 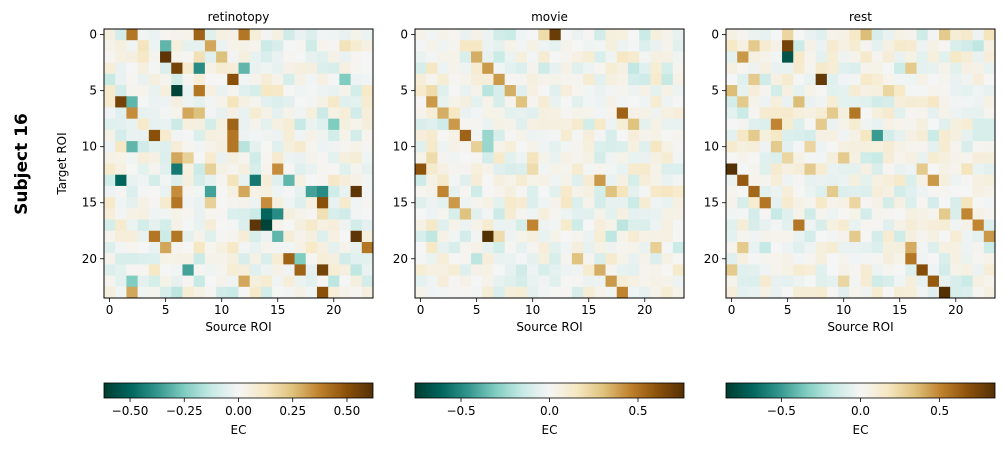 I want to click on x-axis-label: Source ROI, so click(x=549, y=327).